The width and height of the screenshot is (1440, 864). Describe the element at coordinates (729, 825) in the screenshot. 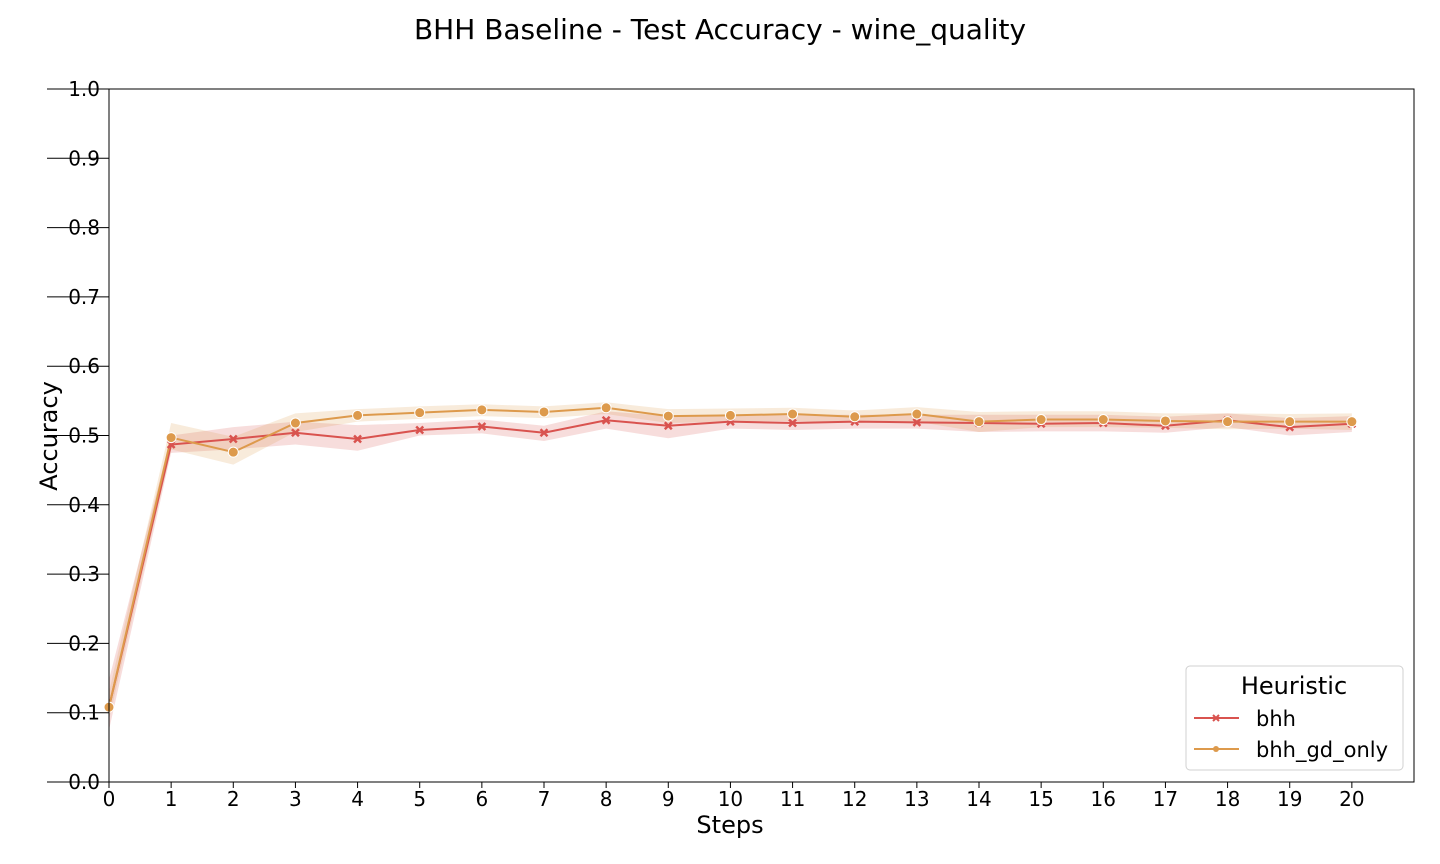

I see `x-axis-title: Steps` at that location.